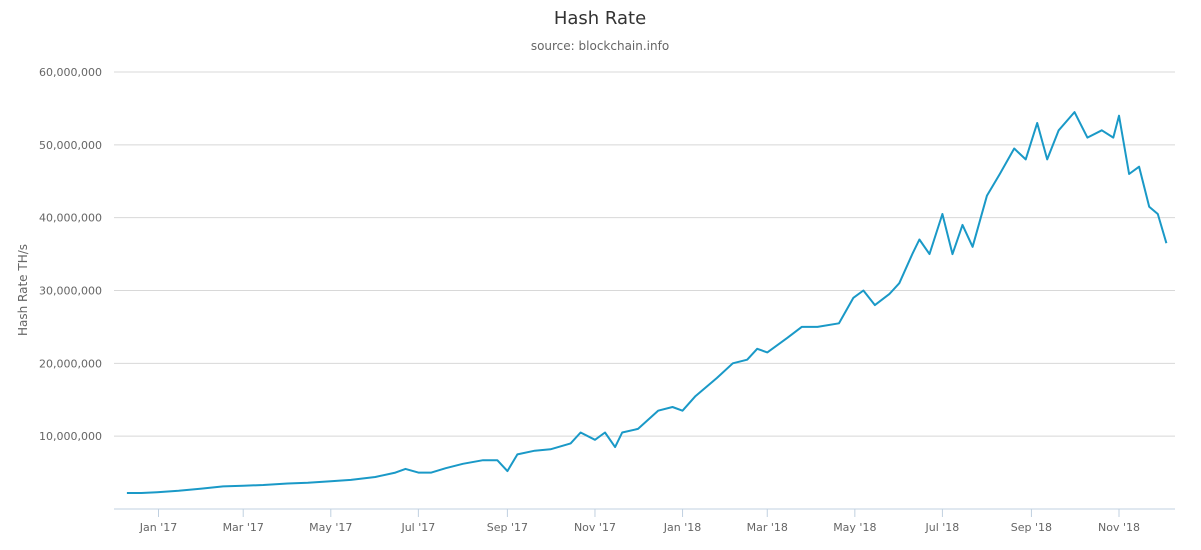  Describe the element at coordinates (23, 290) in the screenshot. I see `y-axis-label: Hash Rate TH/s` at that location.